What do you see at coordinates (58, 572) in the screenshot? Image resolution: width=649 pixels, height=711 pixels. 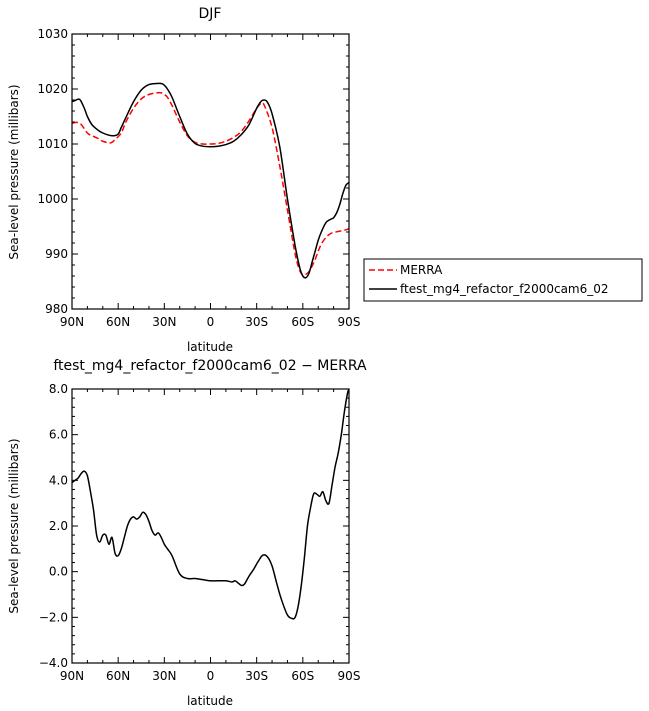 I see `panel2-ytick-label: 0.0` at bounding box center [58, 572].